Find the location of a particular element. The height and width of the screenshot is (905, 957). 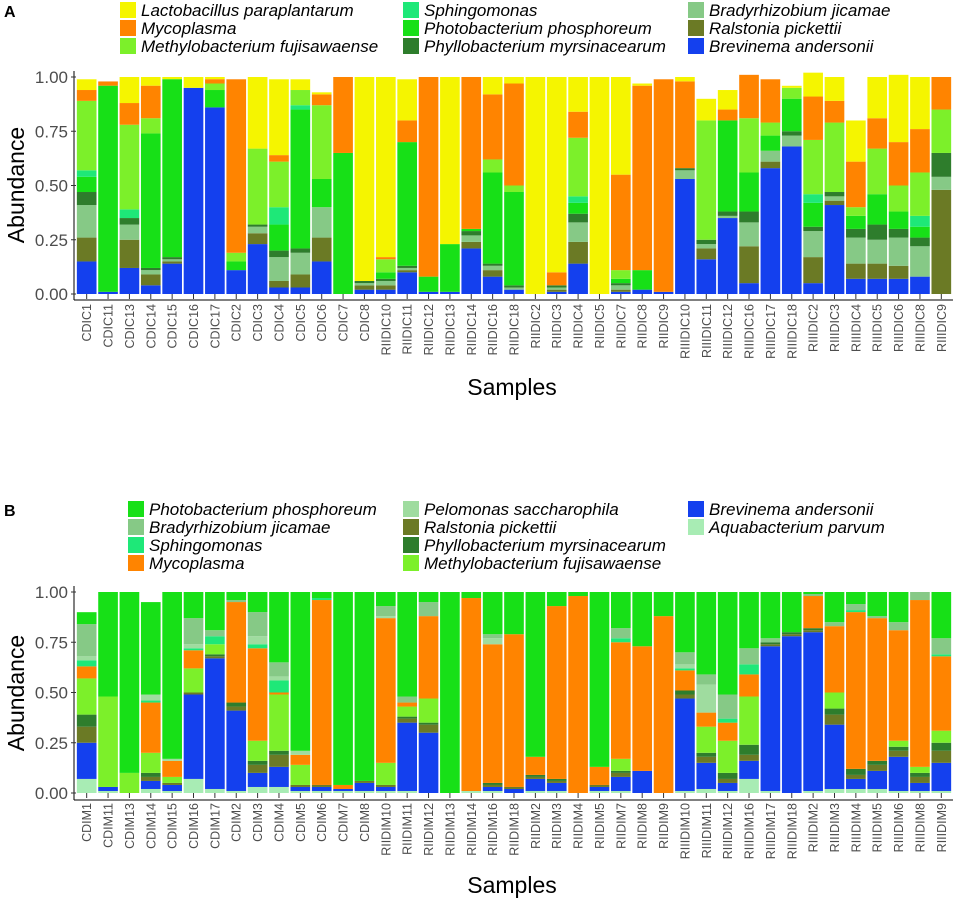

bar-cdic15 is located at coordinates (172, 185).